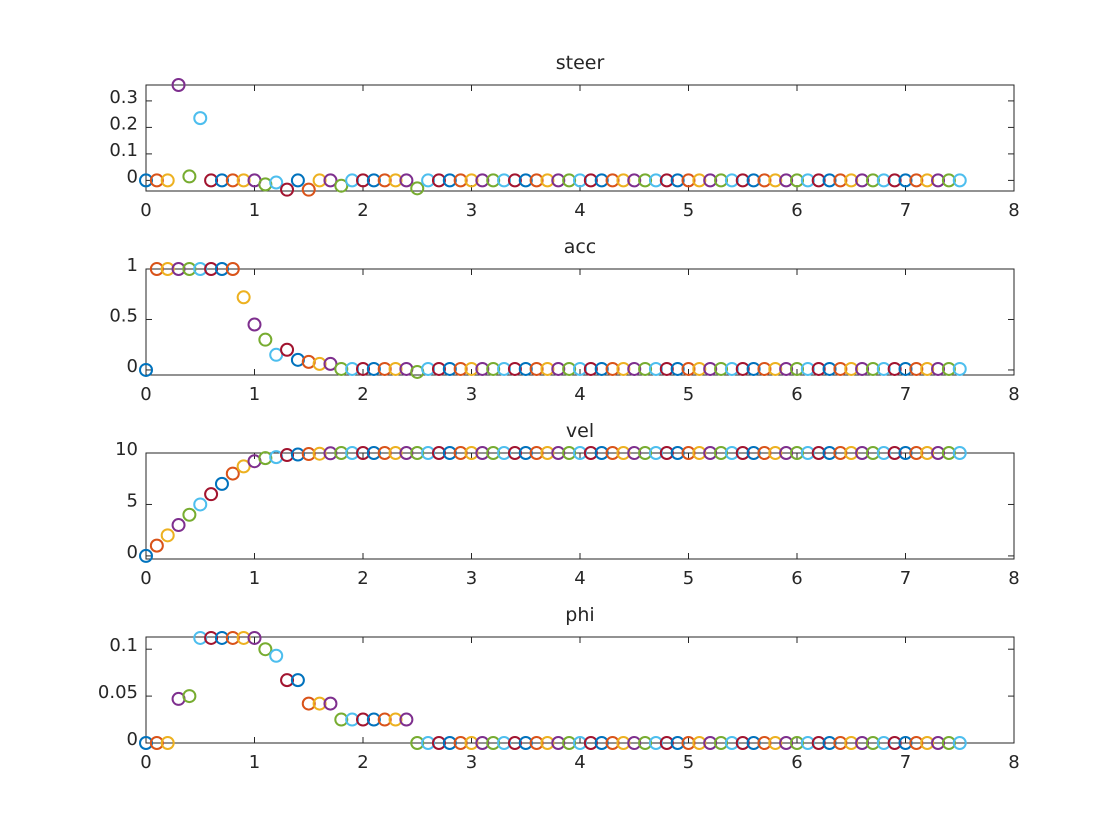 Image resolution: width=1120 pixels, height=840 pixels. Describe the element at coordinates (905, 394) in the screenshot. I see `x-tick-label: 7` at that location.